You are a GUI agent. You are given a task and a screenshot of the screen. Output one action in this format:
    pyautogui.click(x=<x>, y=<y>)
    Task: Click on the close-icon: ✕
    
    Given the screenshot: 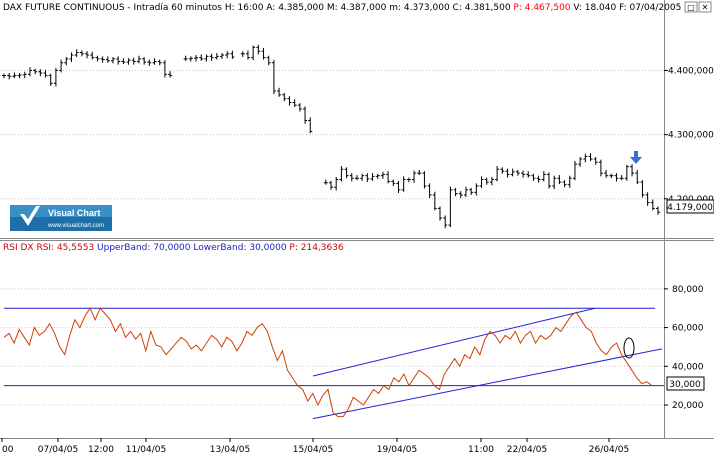 What is the action you would take?
    pyautogui.click(x=705, y=7)
    